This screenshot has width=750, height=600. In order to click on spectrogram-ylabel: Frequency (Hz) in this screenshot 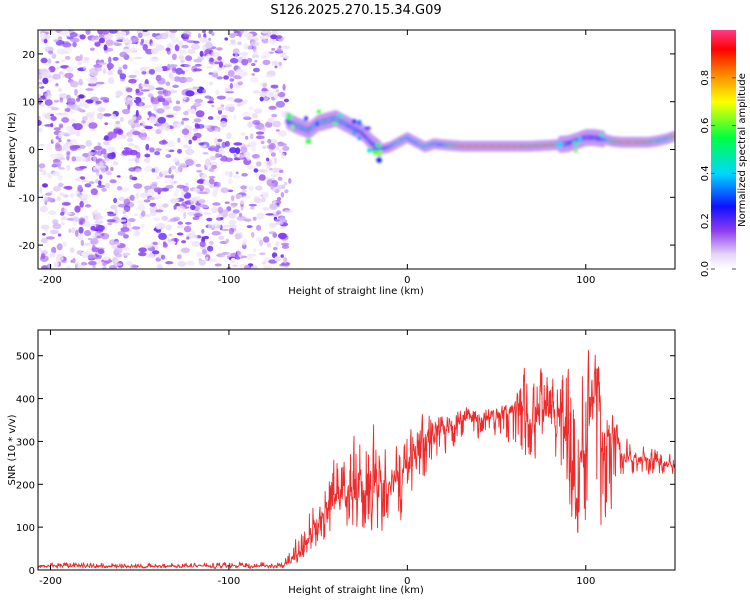, I will do `click(12, 150)`.